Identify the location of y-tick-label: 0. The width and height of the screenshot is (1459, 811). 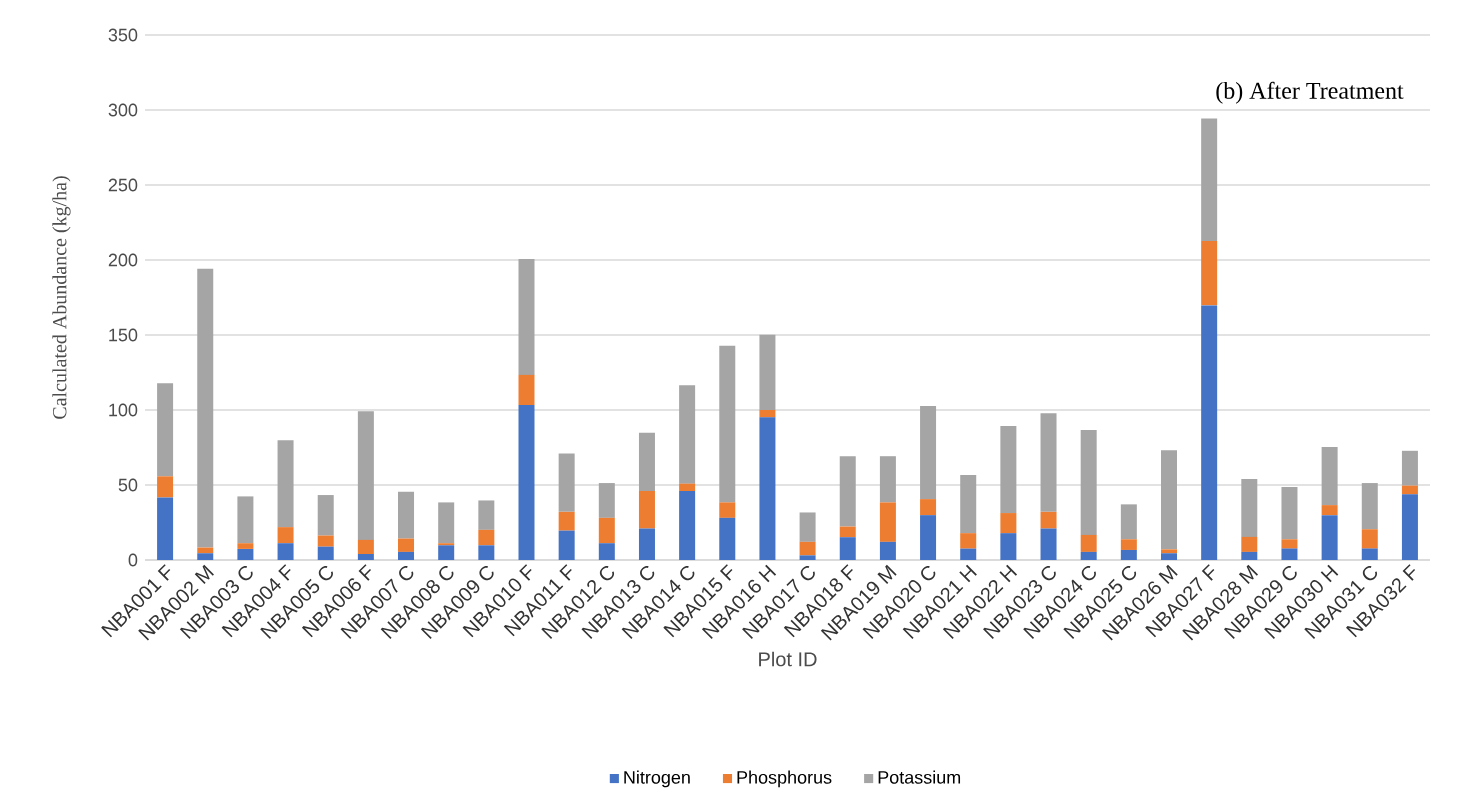
(133, 560).